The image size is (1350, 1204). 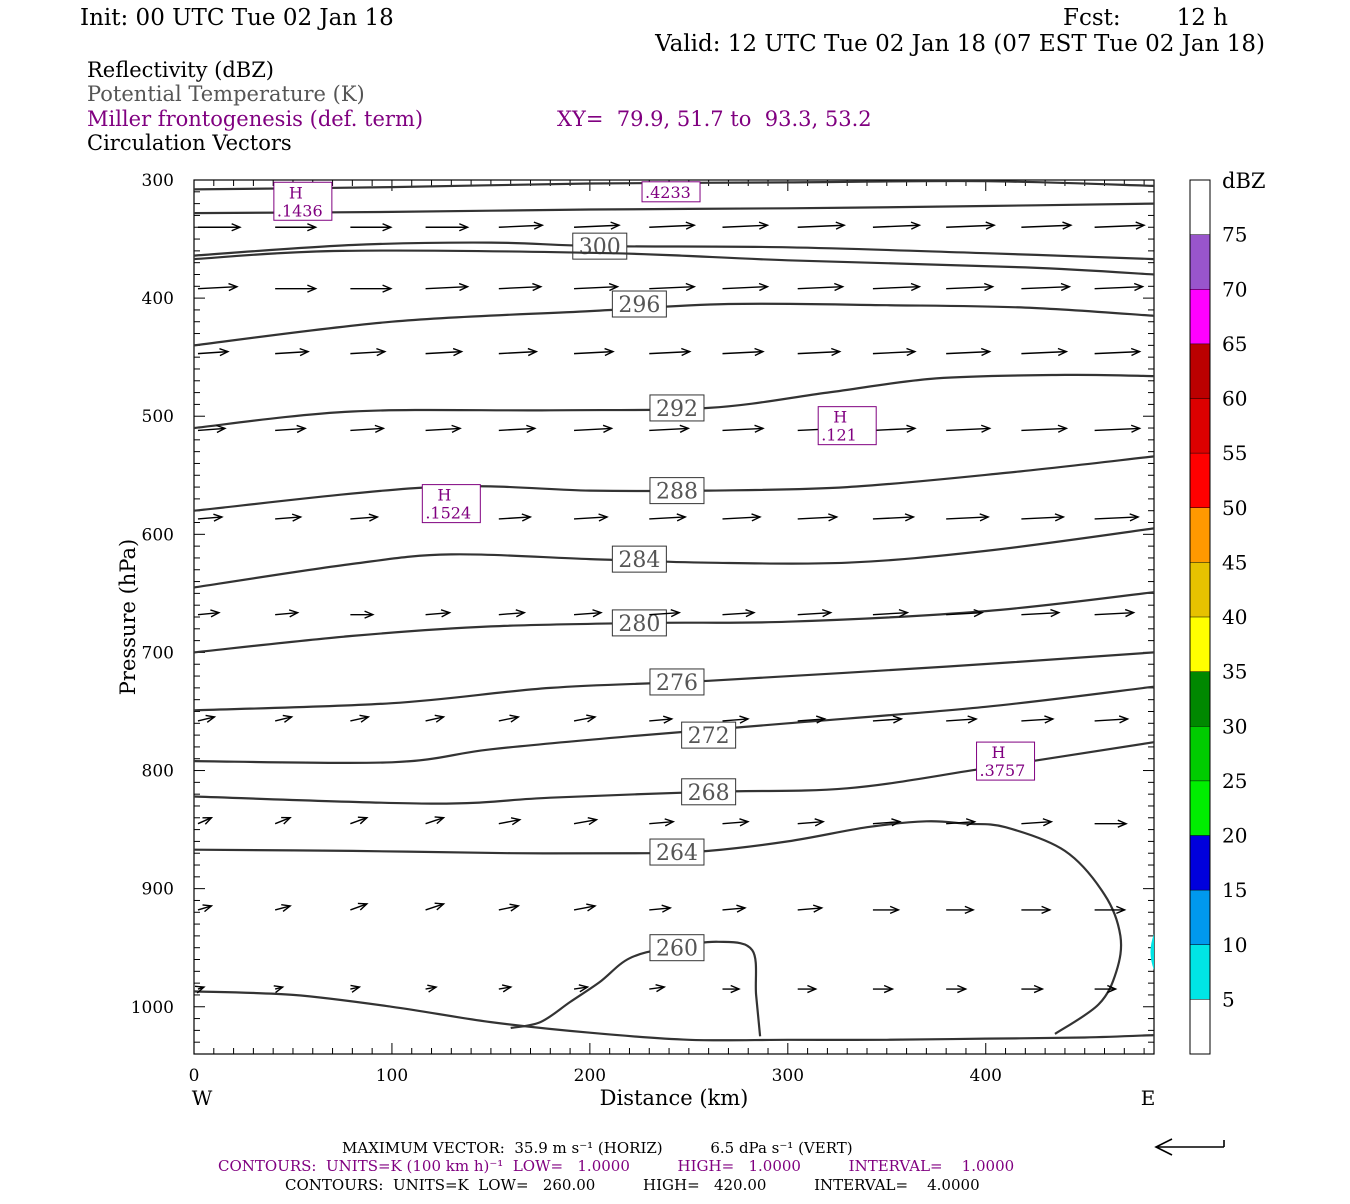 What do you see at coordinates (300, 210) in the screenshot?
I see `frontogenesis-high-value: .1436` at bounding box center [300, 210].